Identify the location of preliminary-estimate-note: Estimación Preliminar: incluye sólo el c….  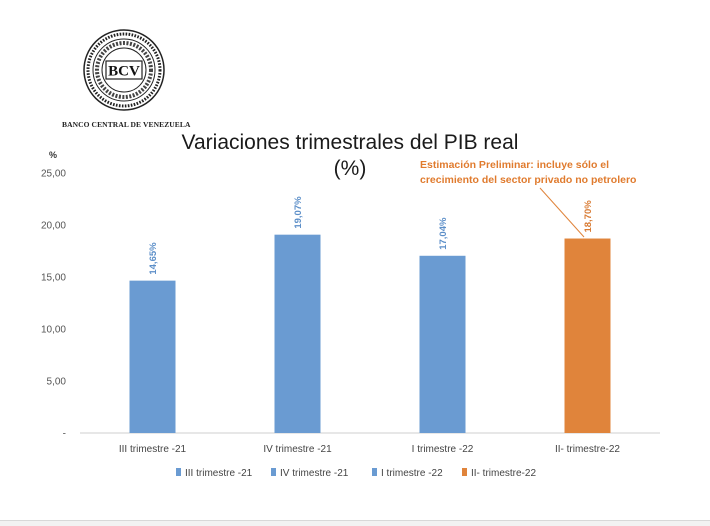
(545, 173).